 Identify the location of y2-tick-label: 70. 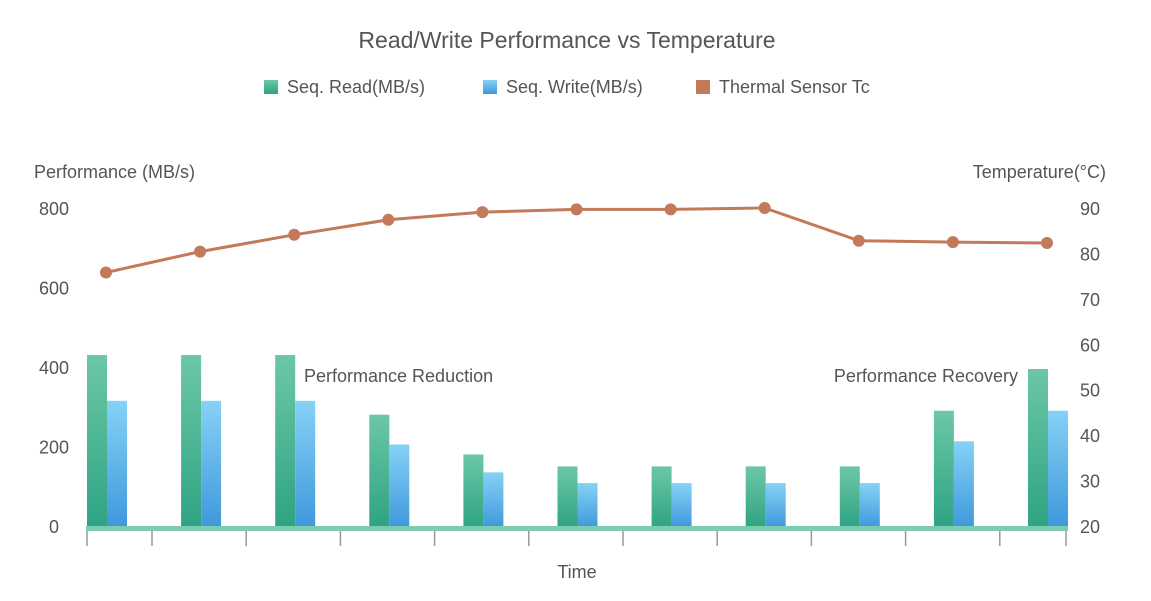
(1090, 300).